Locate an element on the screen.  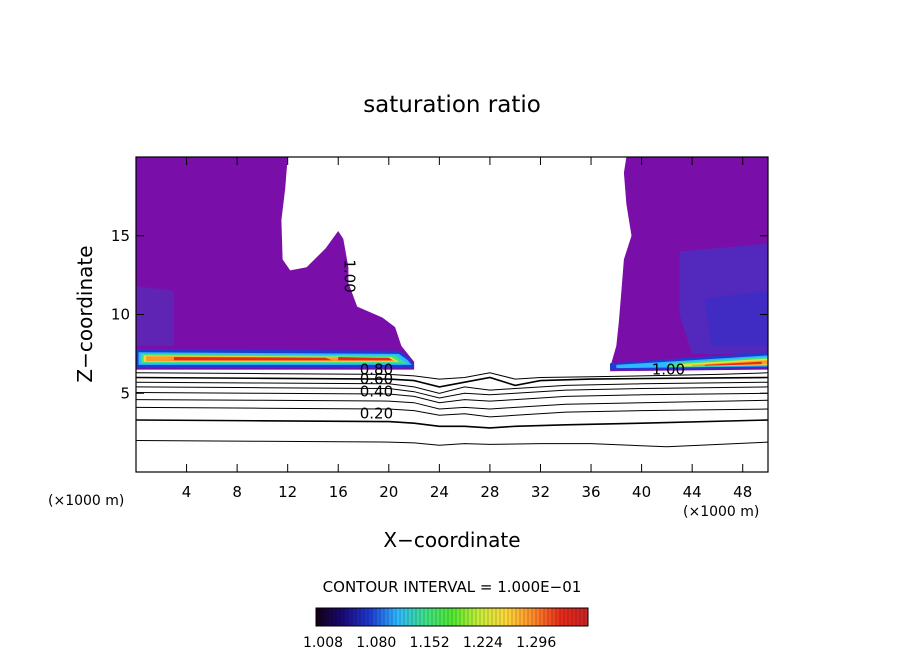
colorbar-labels: 1.008 1.080 1.152 1.224 1.296 is located at coordinates (429, 643).